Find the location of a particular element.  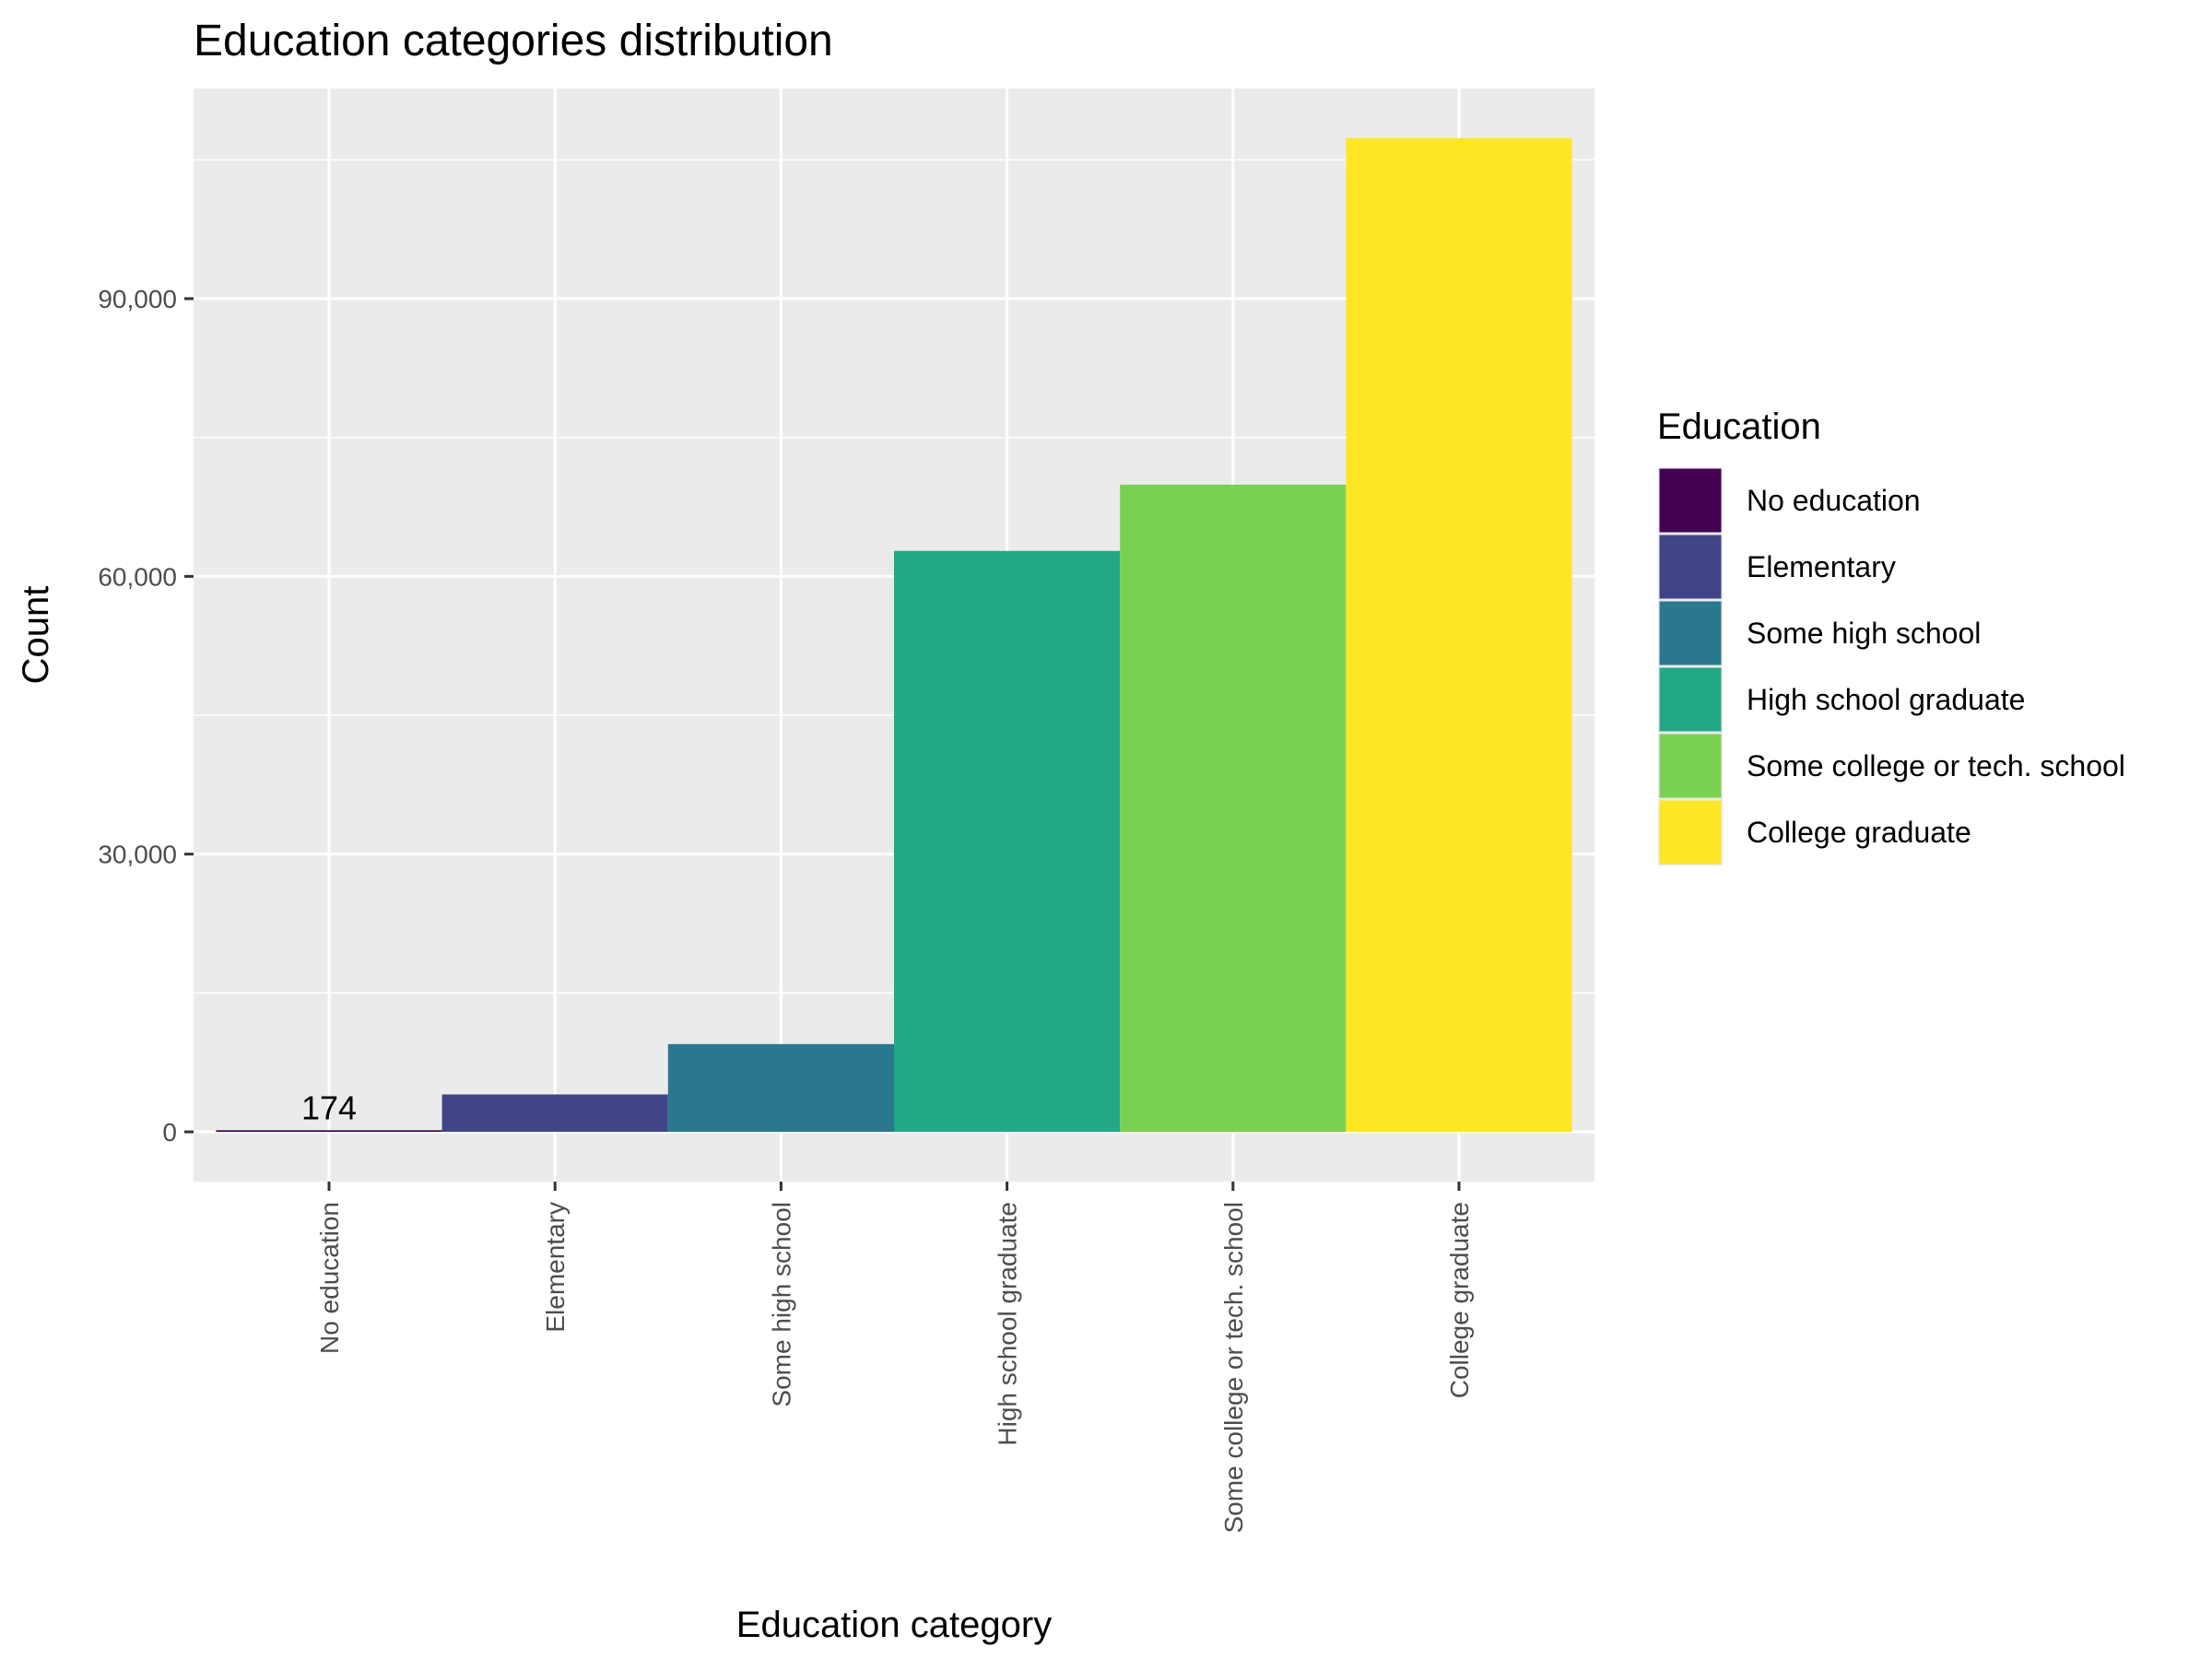

x-tick-label: High school graduate is located at coordinates (1008, 1324).